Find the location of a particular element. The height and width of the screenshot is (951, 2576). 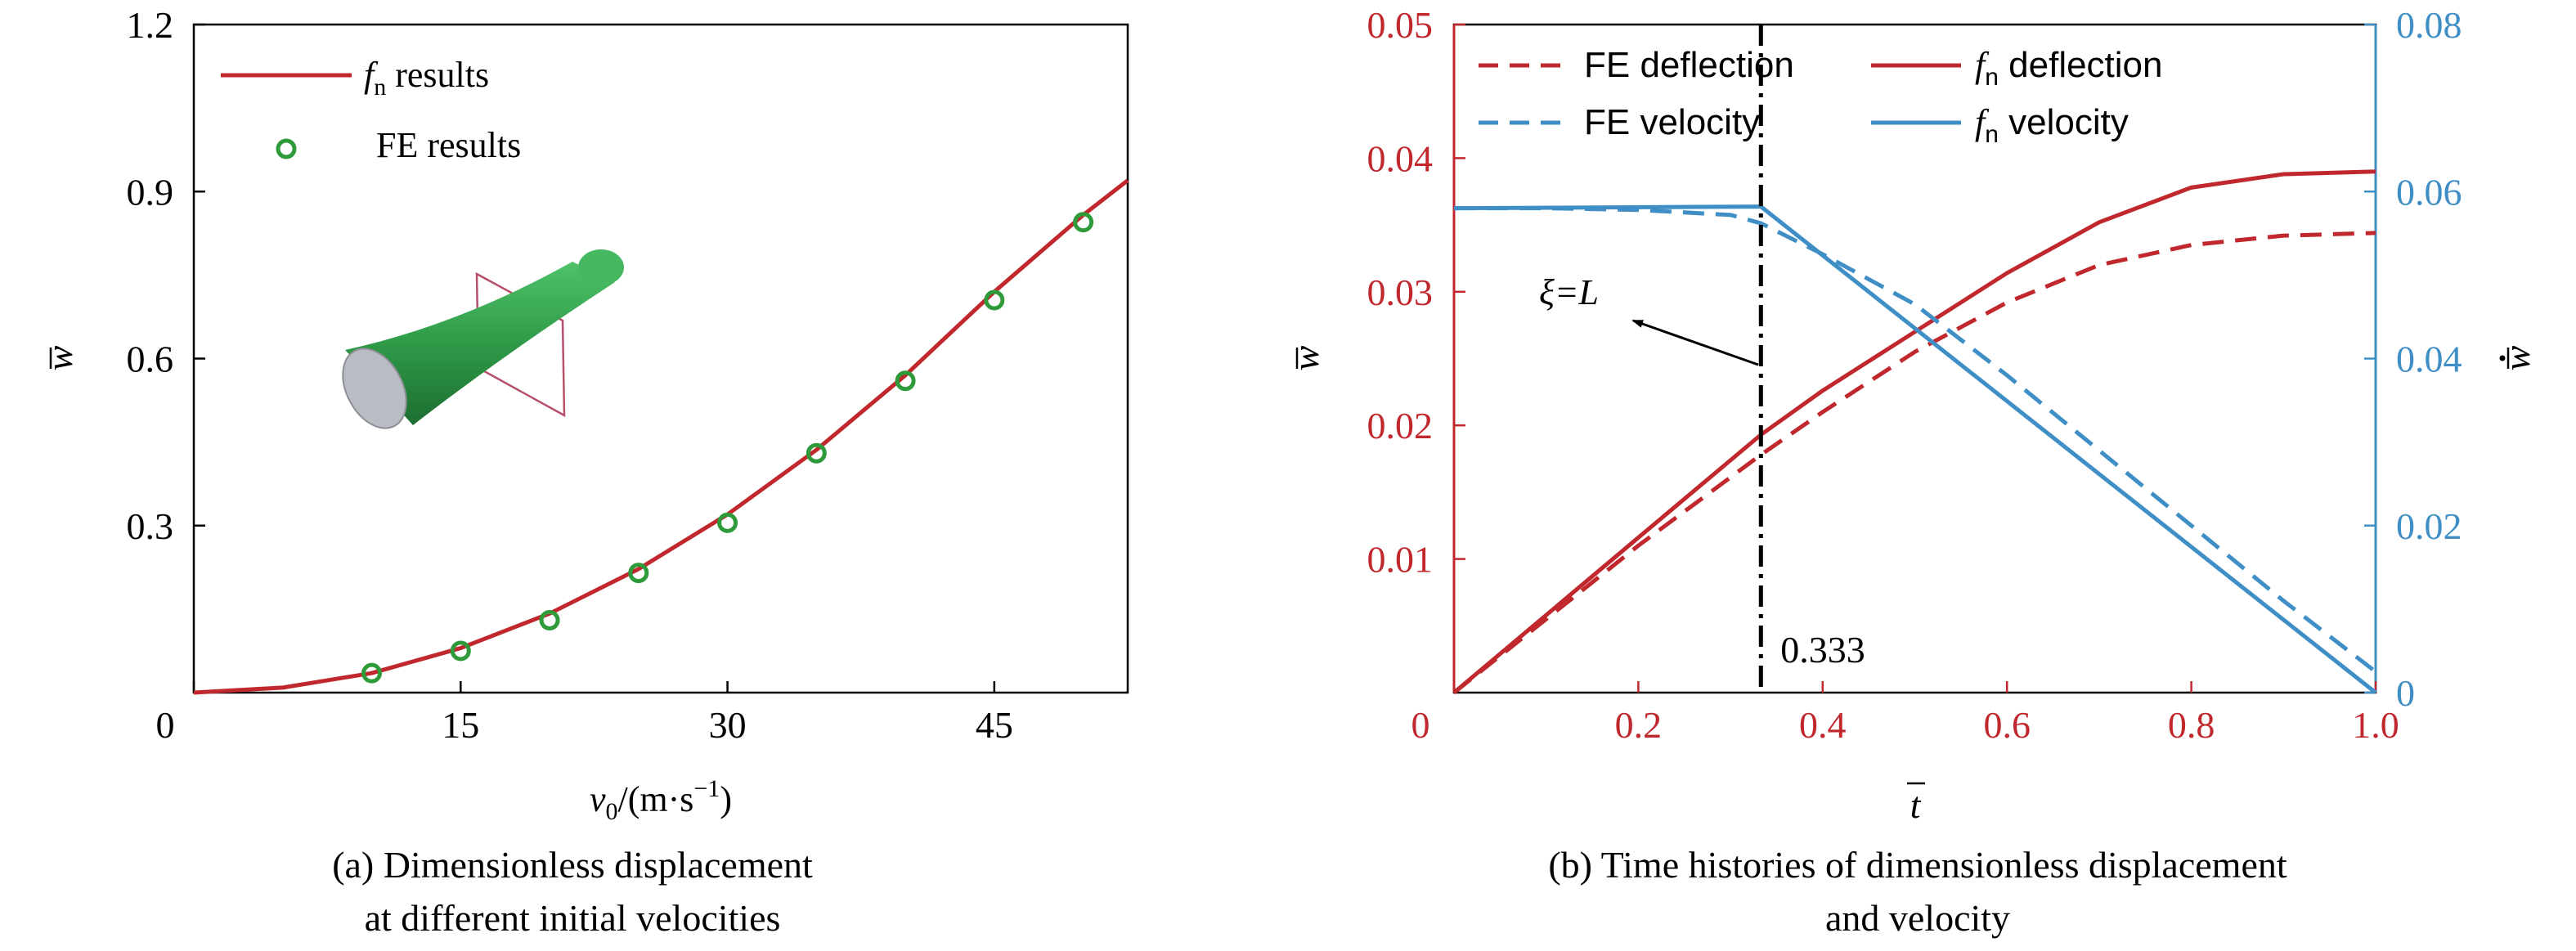

legend-label-fn-results: fn results is located at coordinates (426, 78).